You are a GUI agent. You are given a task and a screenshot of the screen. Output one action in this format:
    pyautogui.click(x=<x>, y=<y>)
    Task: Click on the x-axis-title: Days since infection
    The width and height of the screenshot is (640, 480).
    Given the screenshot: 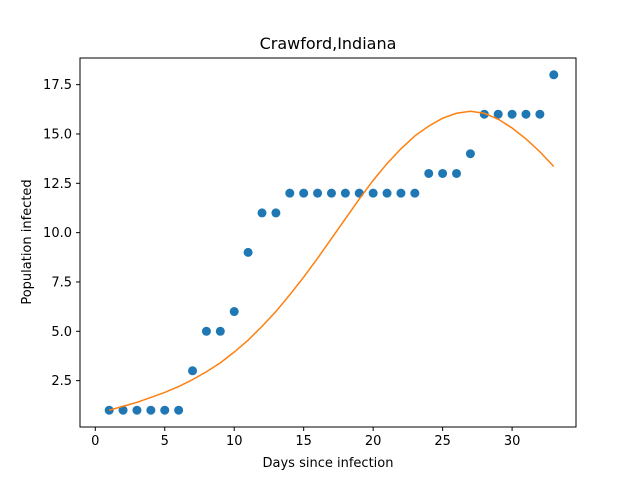 What is the action you would take?
    pyautogui.click(x=328, y=463)
    